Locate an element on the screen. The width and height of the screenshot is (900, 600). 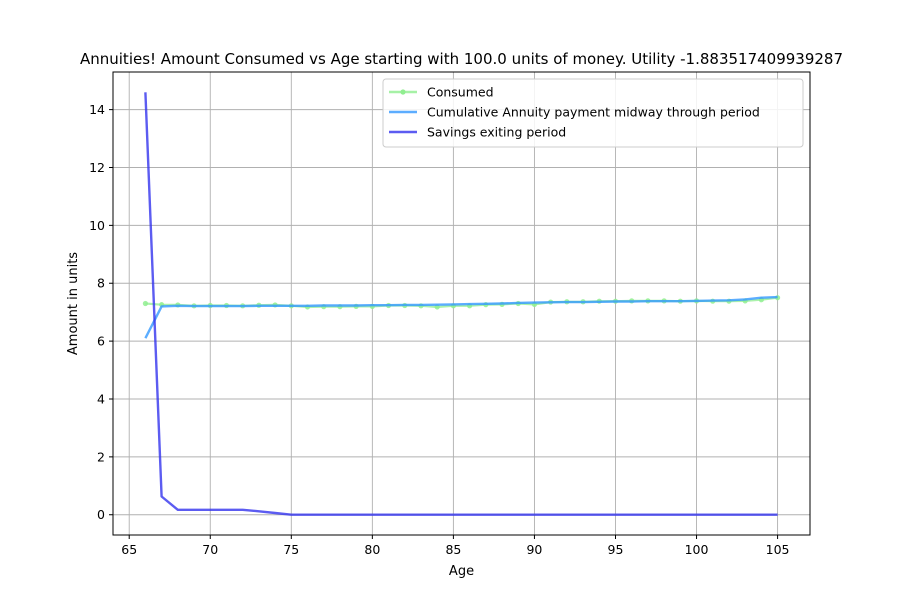
legend-box is located at coordinates (593, 113).